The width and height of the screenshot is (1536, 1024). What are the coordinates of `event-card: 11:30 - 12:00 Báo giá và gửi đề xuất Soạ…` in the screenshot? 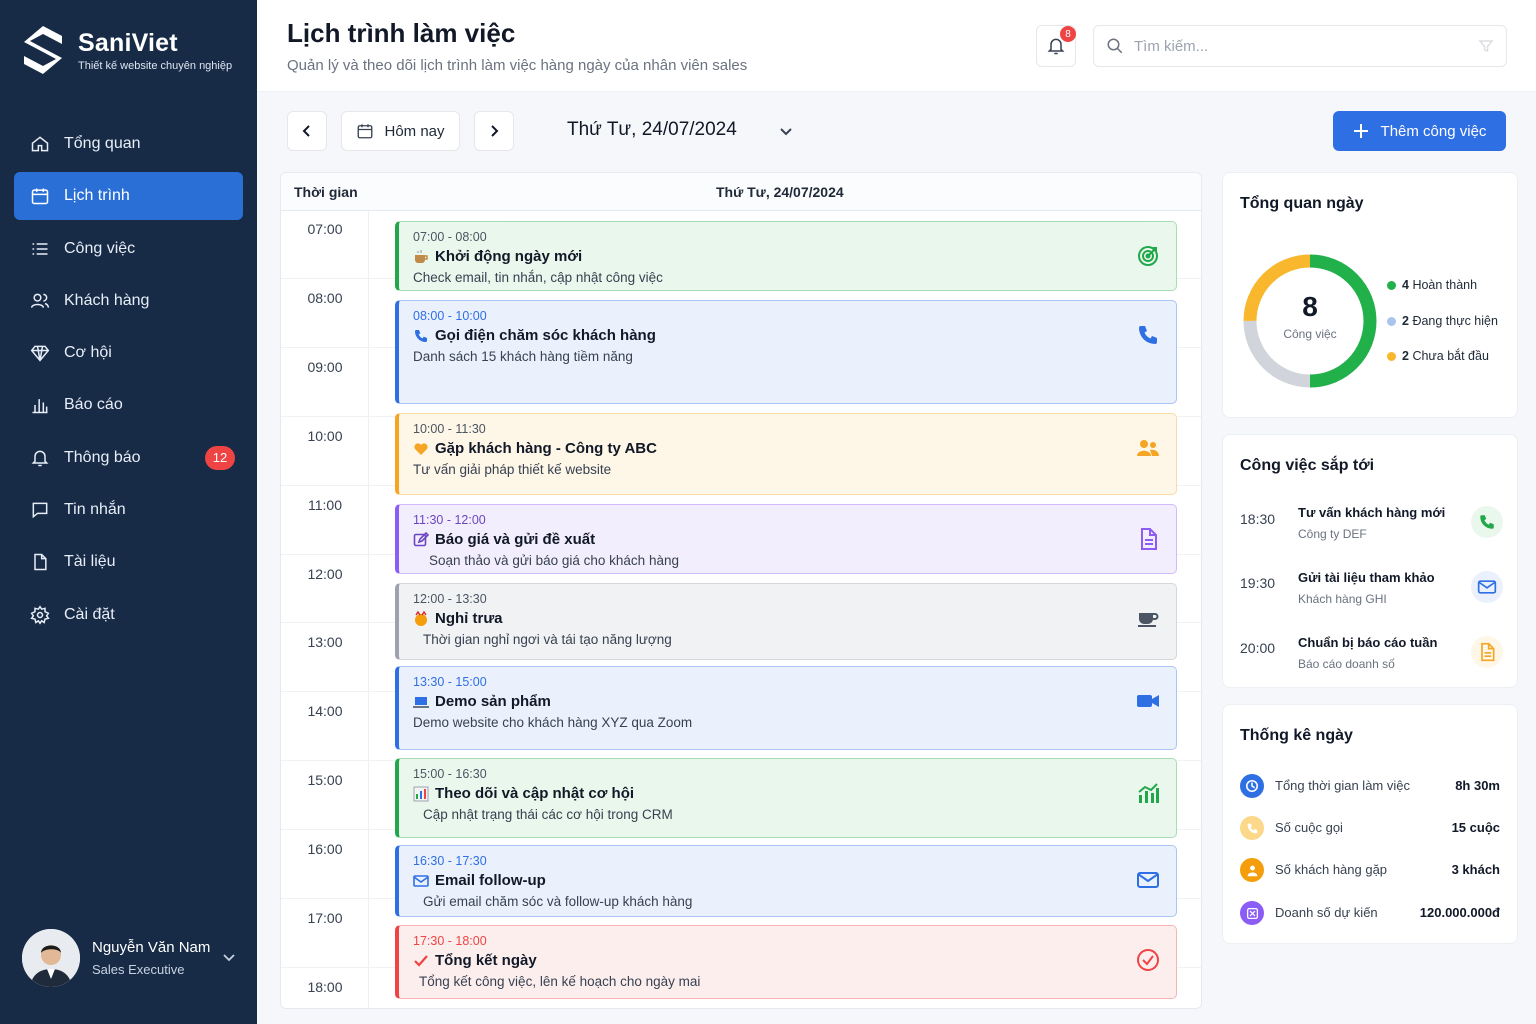 It's located at (786, 539).